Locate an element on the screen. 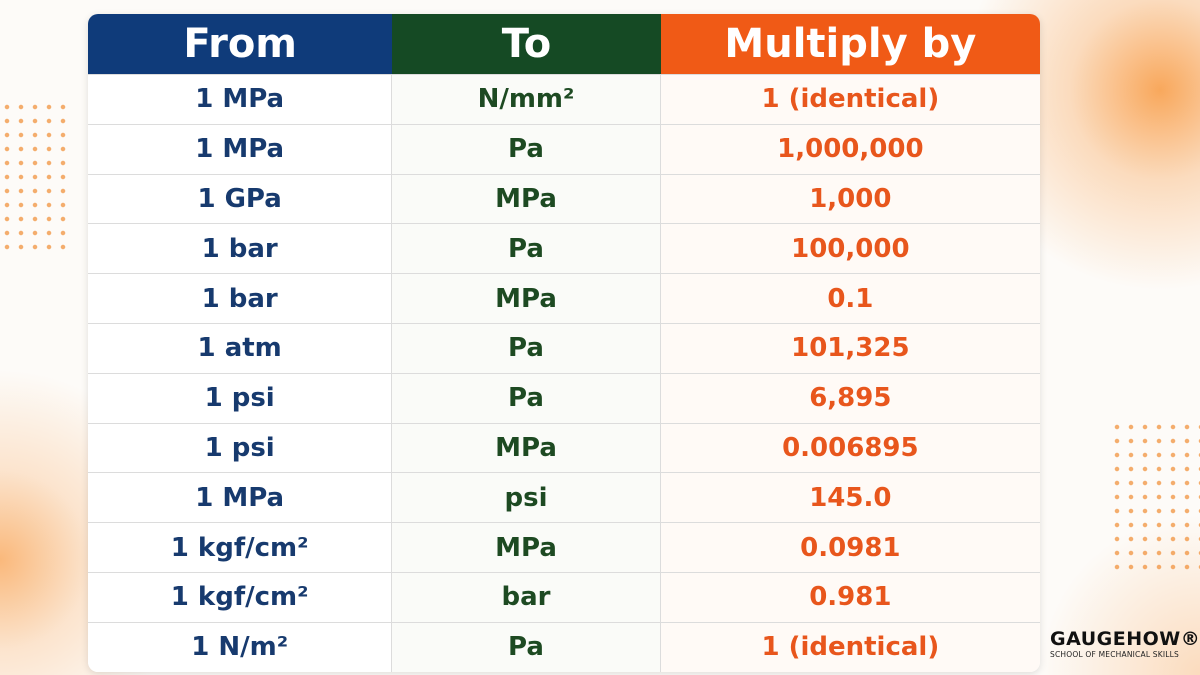 Image resolution: width=1200 pixels, height=675 pixels. column-header: From is located at coordinates (240, 44).